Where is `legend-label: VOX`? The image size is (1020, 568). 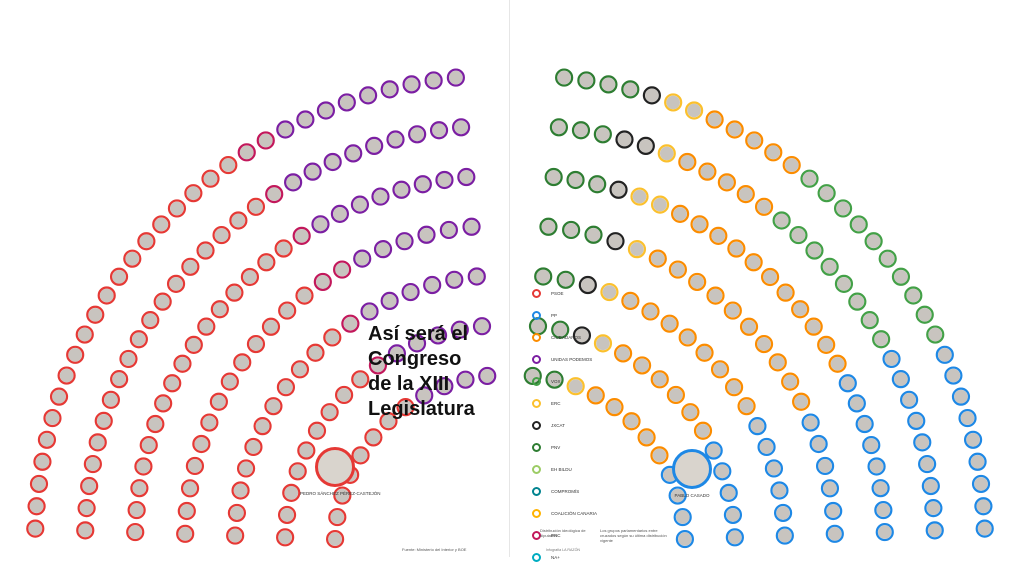
legend-label: VOX is located at coordinates (556, 381).